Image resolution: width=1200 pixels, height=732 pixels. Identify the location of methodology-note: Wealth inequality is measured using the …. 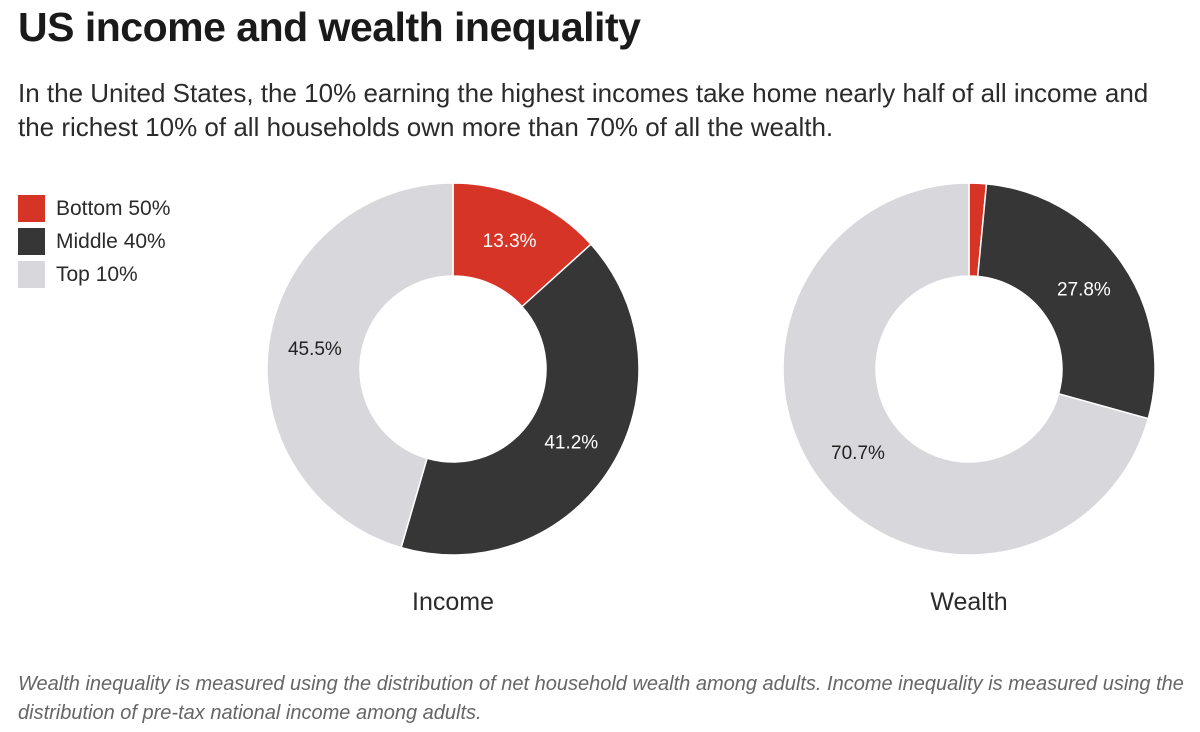
(601, 698).